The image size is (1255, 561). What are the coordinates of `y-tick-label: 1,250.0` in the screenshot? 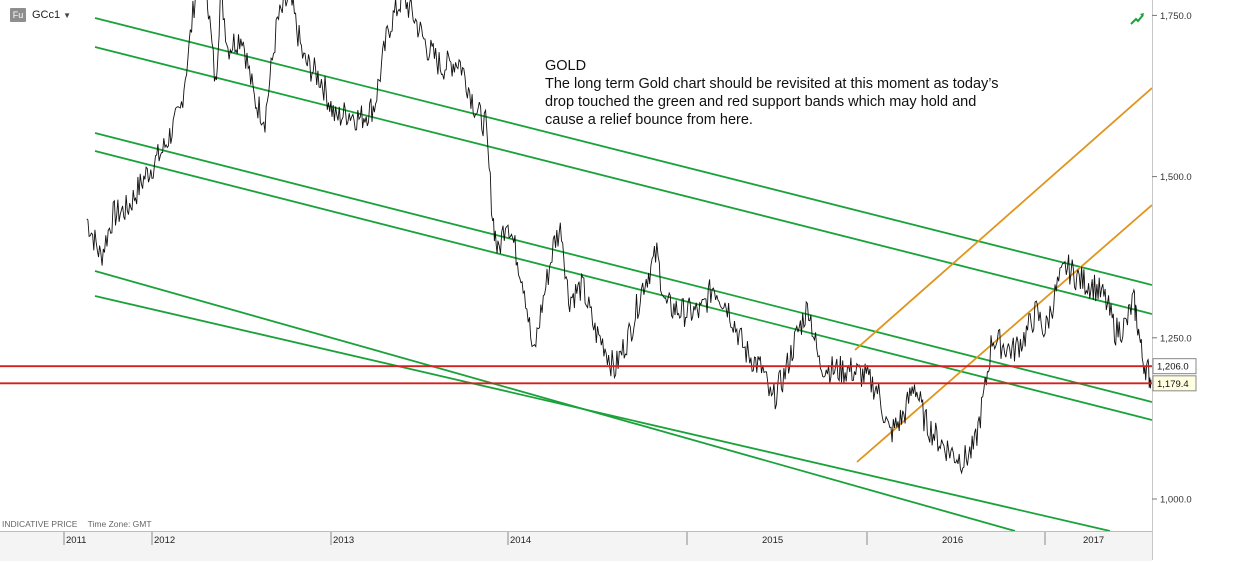 It's located at (1176, 338).